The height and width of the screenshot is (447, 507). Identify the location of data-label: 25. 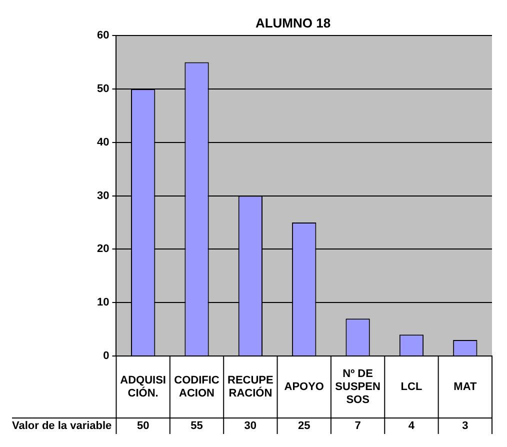
(304, 426).